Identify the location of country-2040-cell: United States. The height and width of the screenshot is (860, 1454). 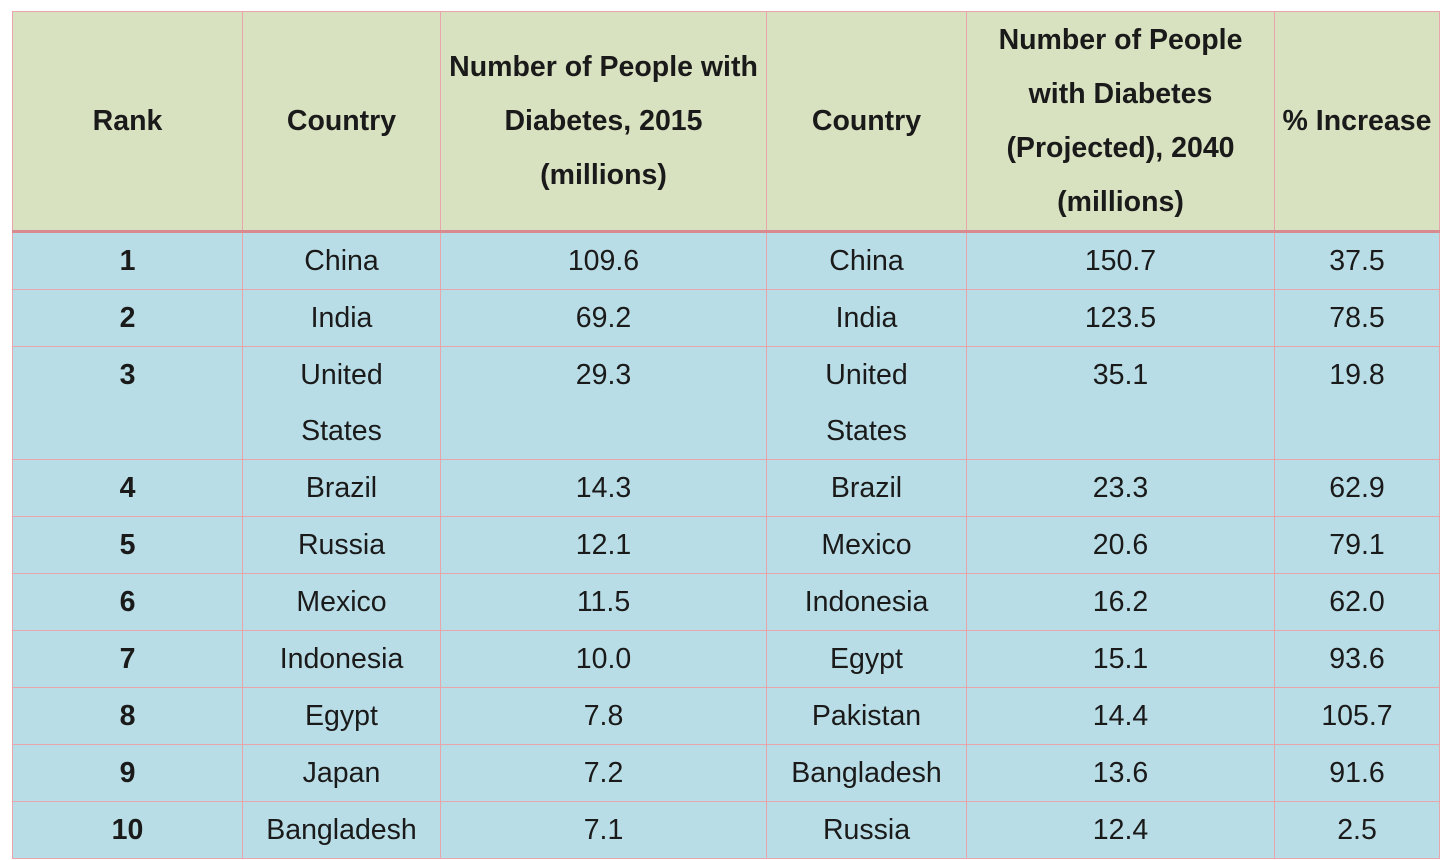
(866, 403).